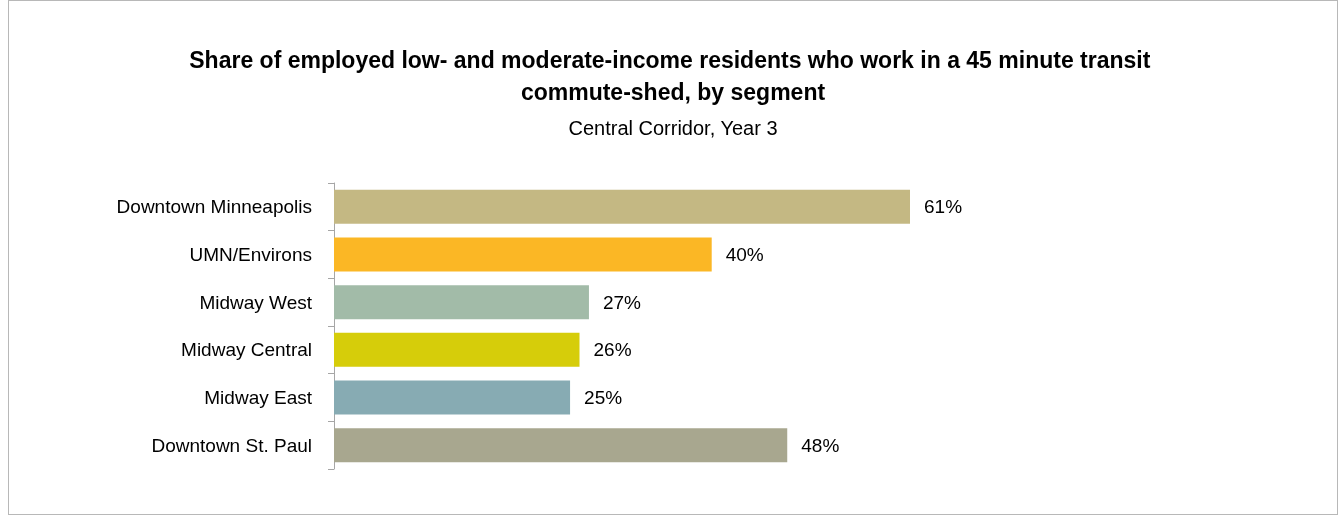  Describe the element at coordinates (673, 128) in the screenshot. I see `chart-subtitle: Central Corridor, Year 3` at that location.